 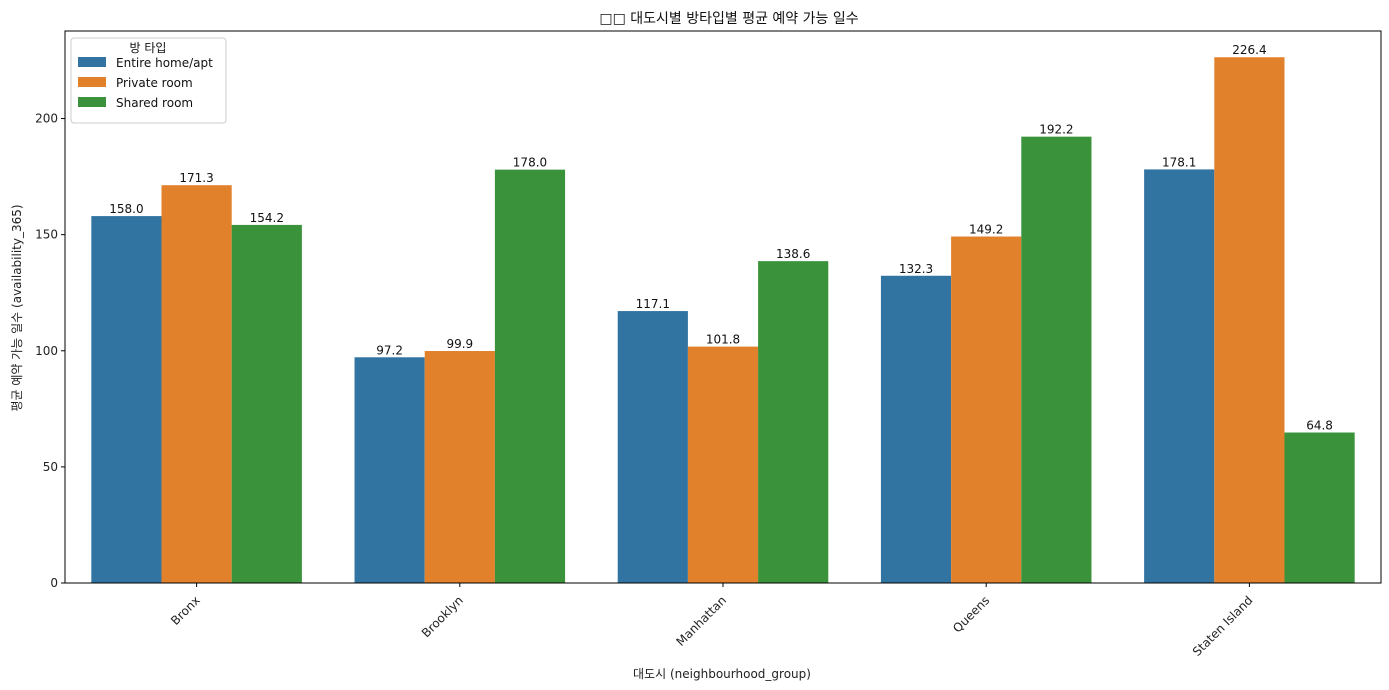 I want to click on legend-label: Entire home/apt, so click(x=164, y=63).